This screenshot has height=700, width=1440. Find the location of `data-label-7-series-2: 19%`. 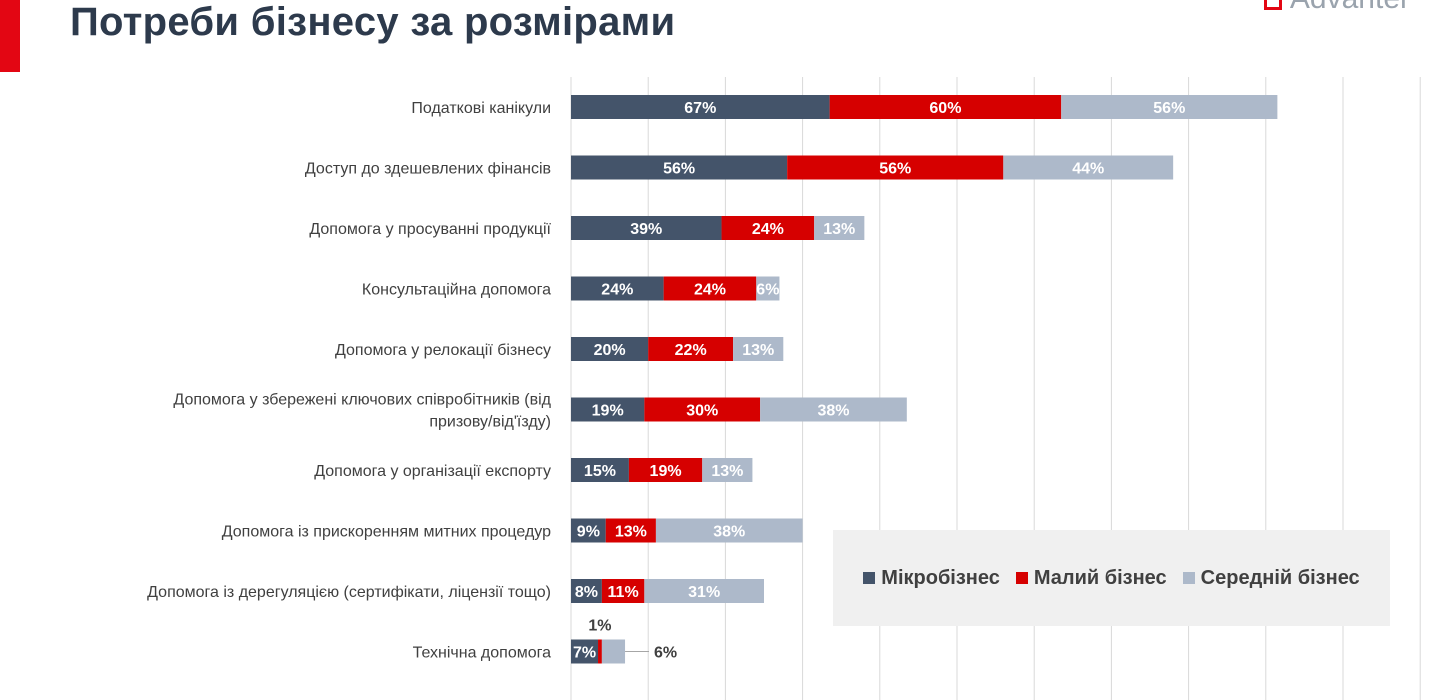

data-label-7-series-2: 19% is located at coordinates (666, 471).